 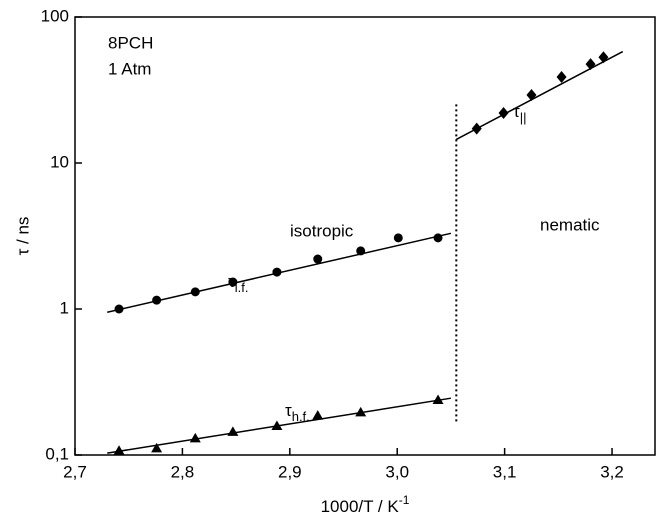 What do you see at coordinates (183, 471) in the screenshot?
I see `x-tick-label: 2,8` at bounding box center [183, 471].